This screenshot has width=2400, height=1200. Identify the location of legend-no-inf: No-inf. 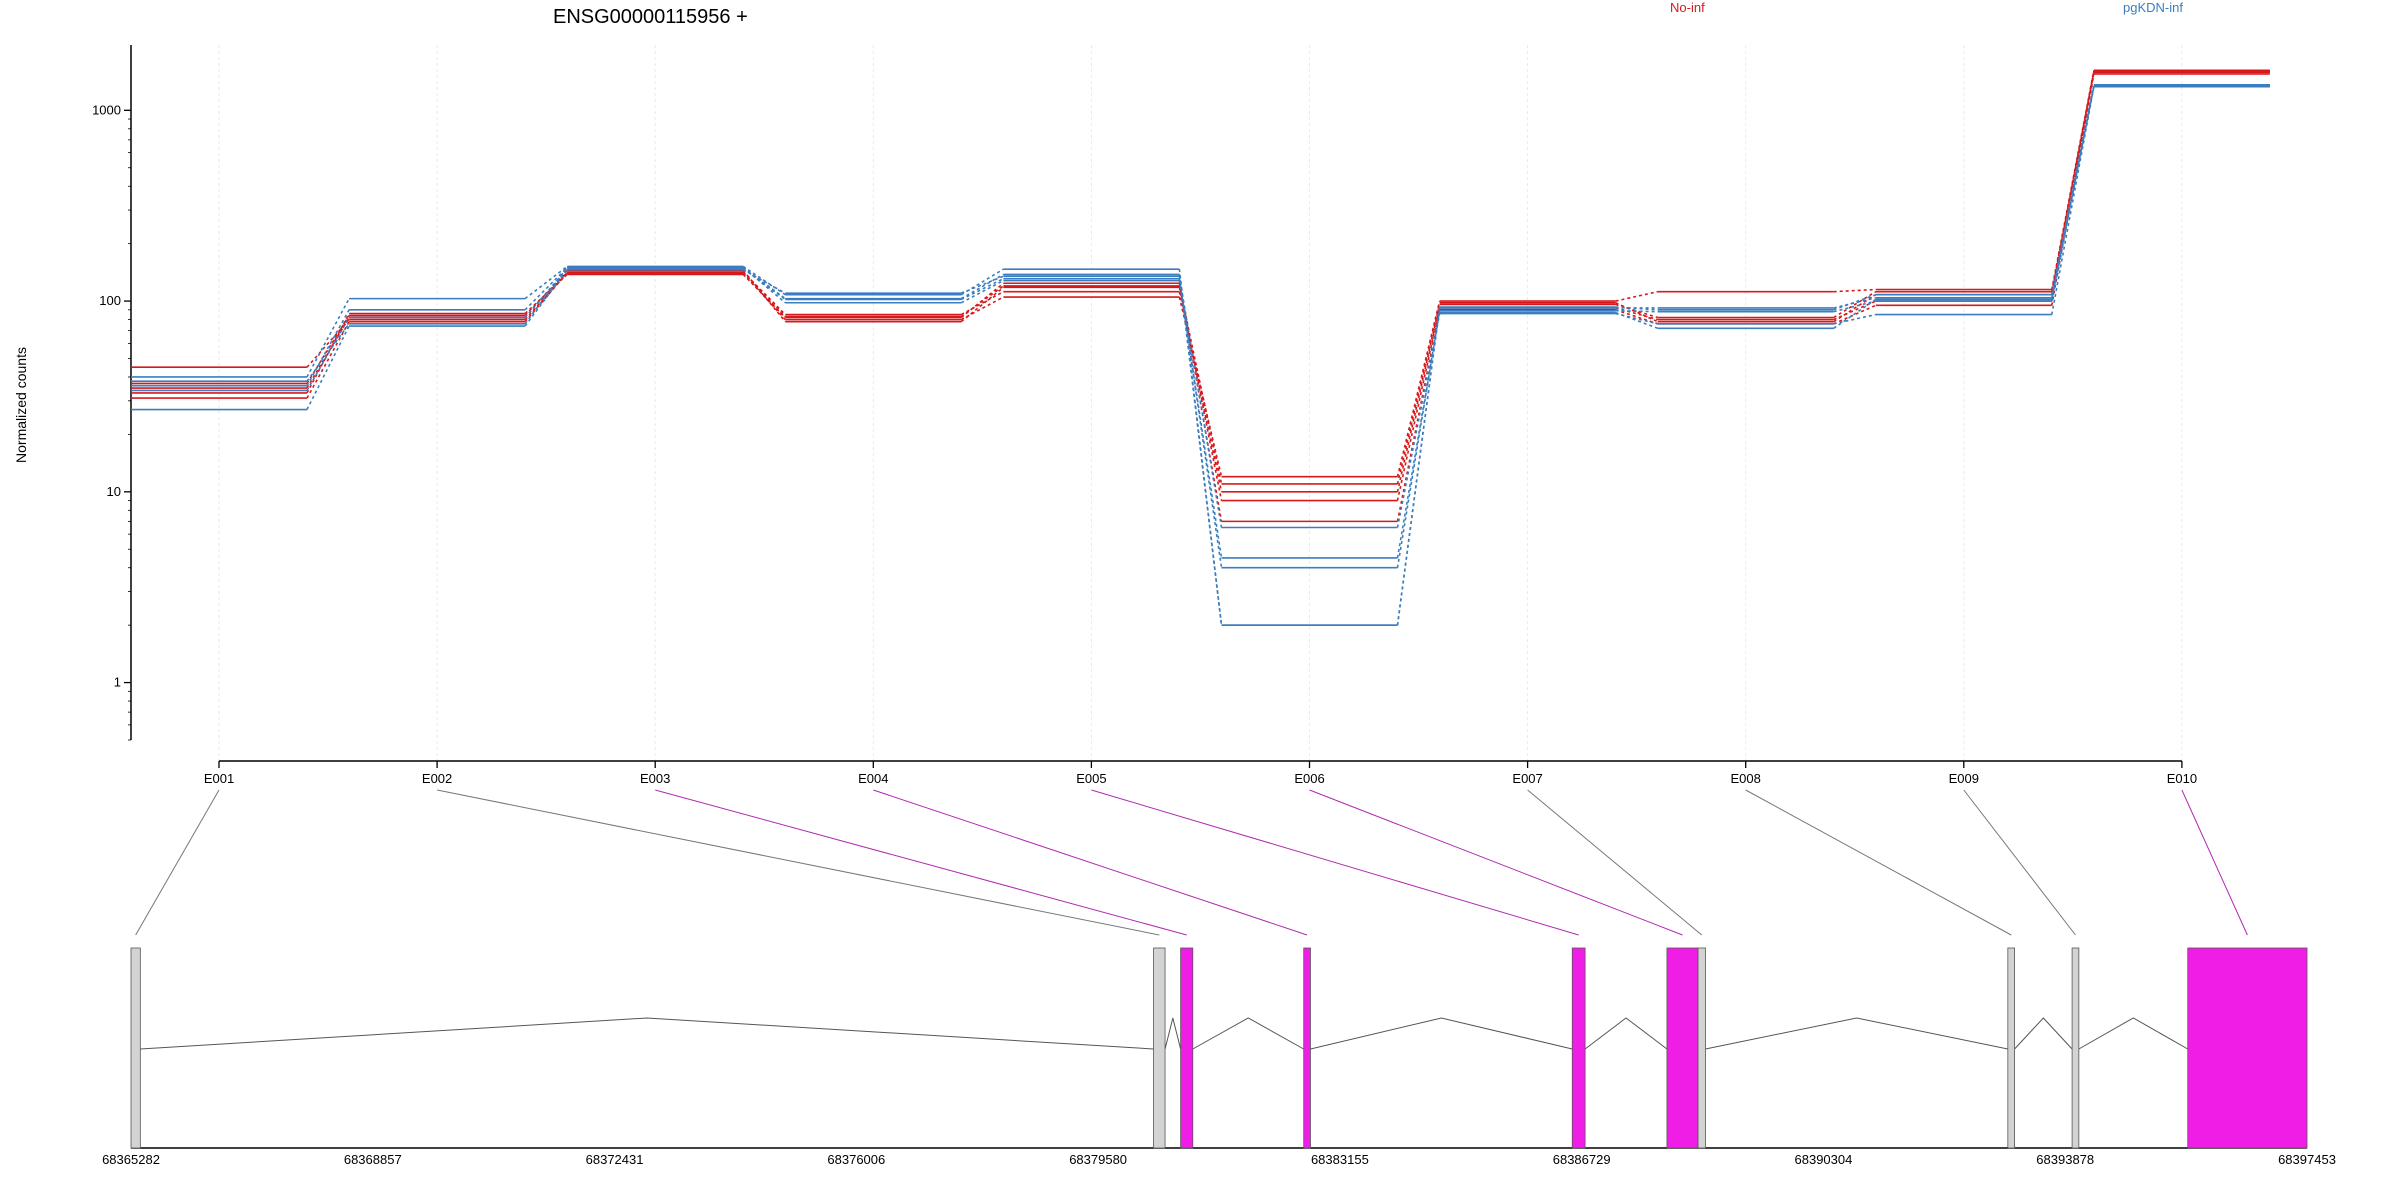
(1687, 7).